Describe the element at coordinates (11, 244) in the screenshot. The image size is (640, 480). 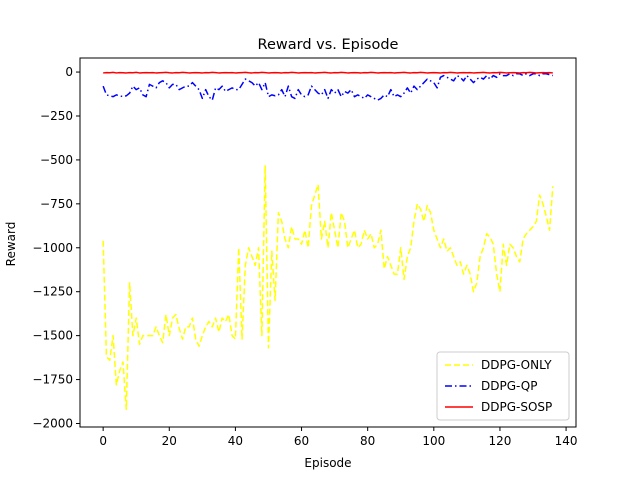
I see `y-axis-title: Reward` at that location.